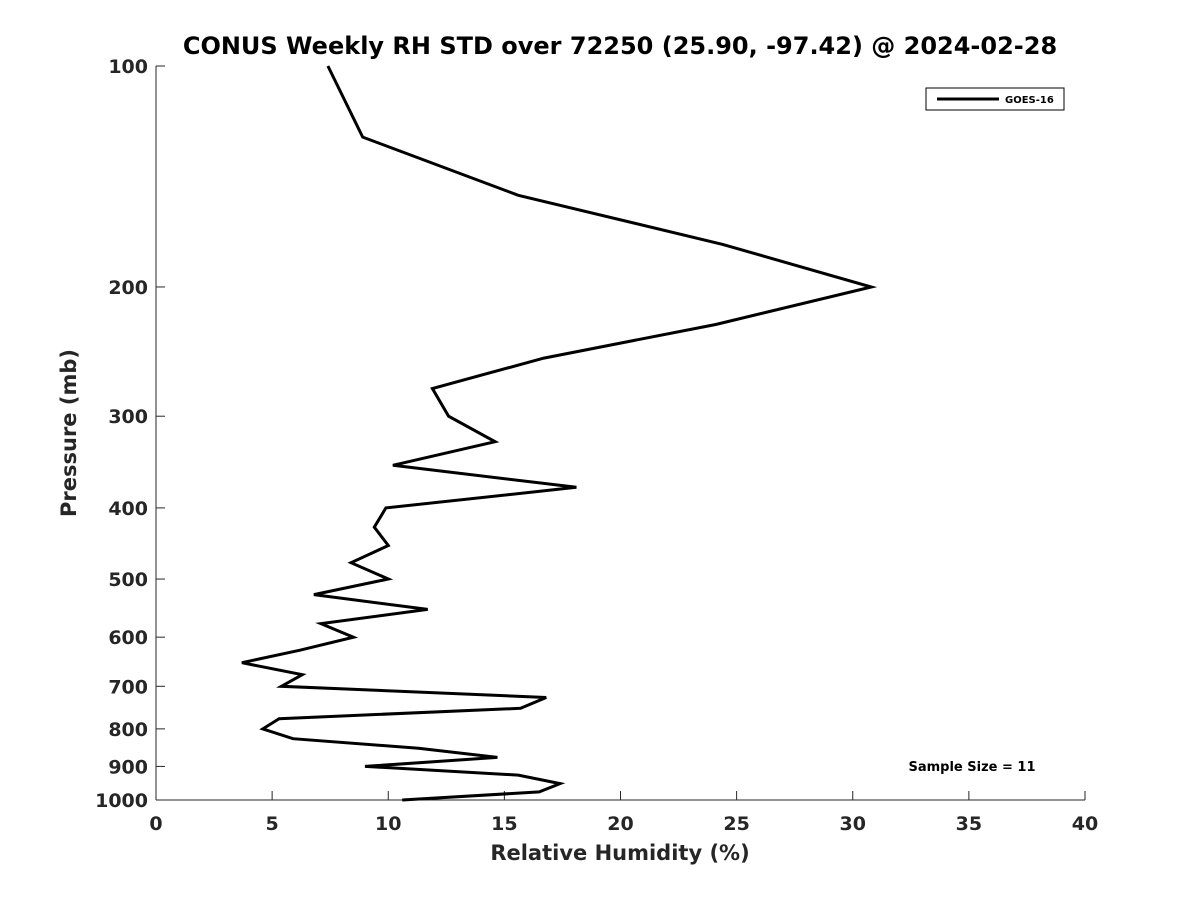  Describe the element at coordinates (504, 824) in the screenshot. I see `x-tick-label-15: 15` at that location.